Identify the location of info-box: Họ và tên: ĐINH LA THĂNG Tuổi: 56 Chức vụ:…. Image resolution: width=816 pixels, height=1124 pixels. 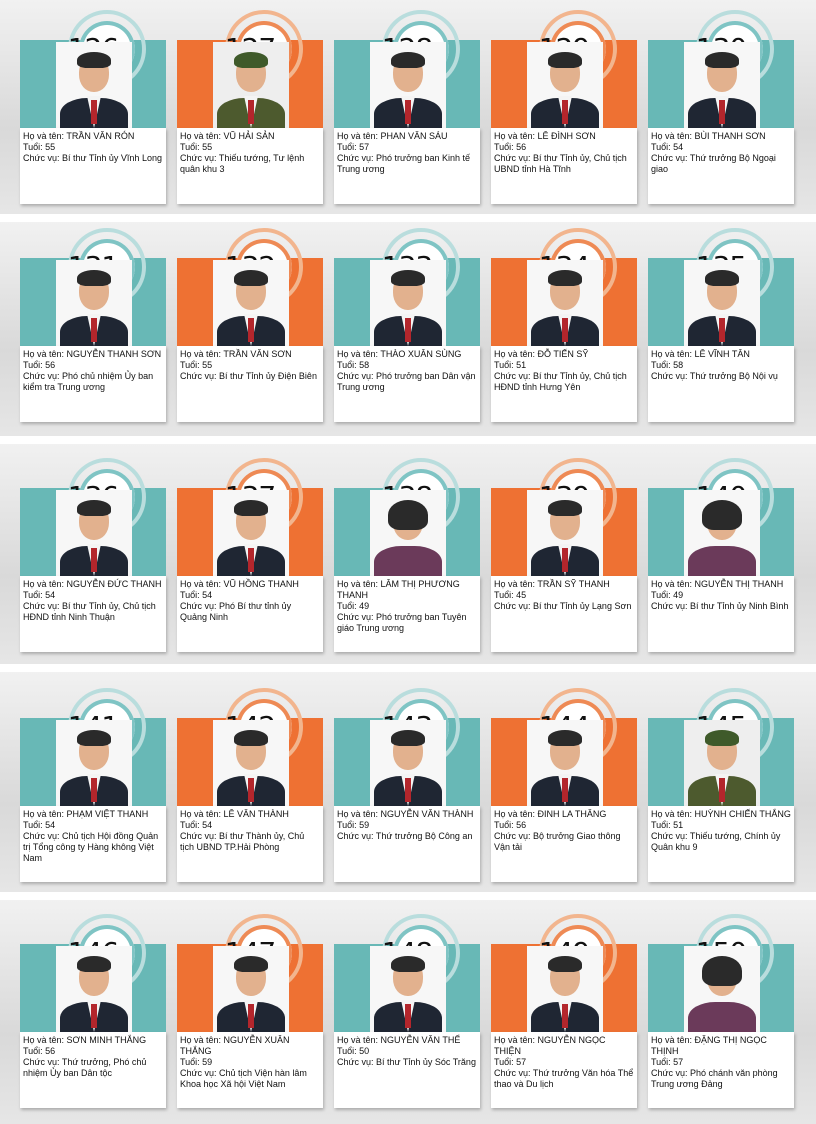
(564, 844).